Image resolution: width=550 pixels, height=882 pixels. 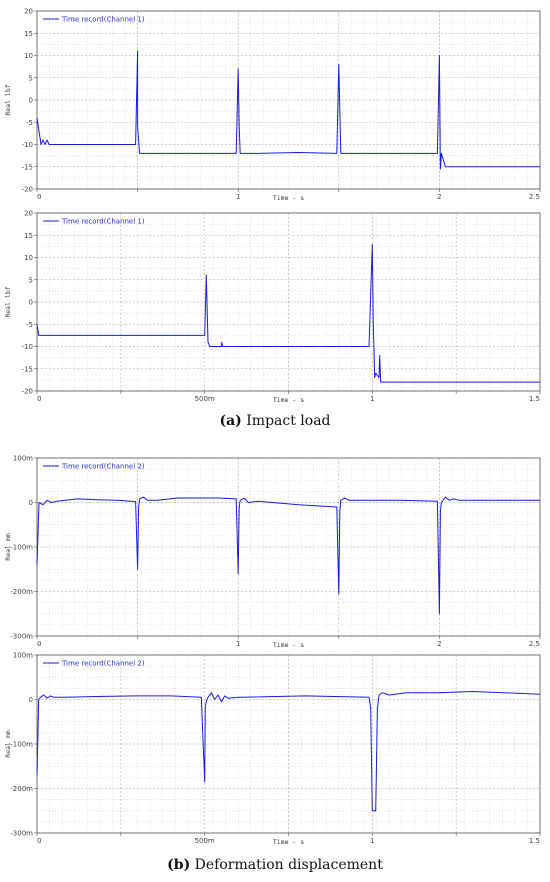 I want to click on caption-a-label: (a), so click(x=230, y=421).